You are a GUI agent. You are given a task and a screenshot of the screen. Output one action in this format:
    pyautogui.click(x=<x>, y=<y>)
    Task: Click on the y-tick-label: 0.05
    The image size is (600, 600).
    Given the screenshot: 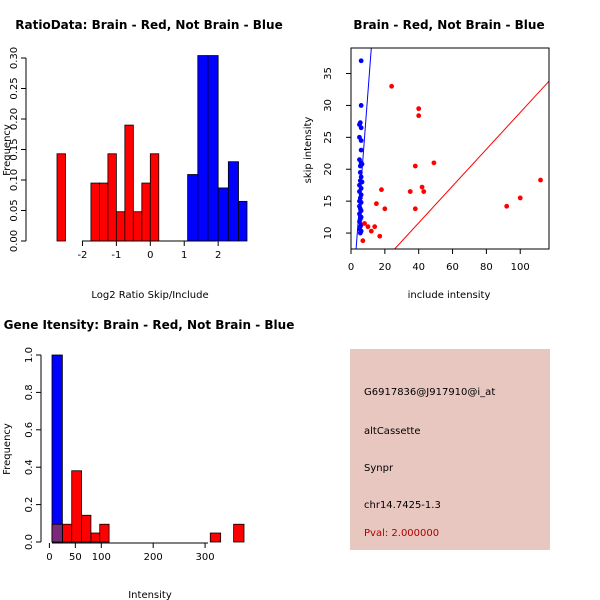 What is the action you would take?
    pyautogui.click(x=14, y=210)
    